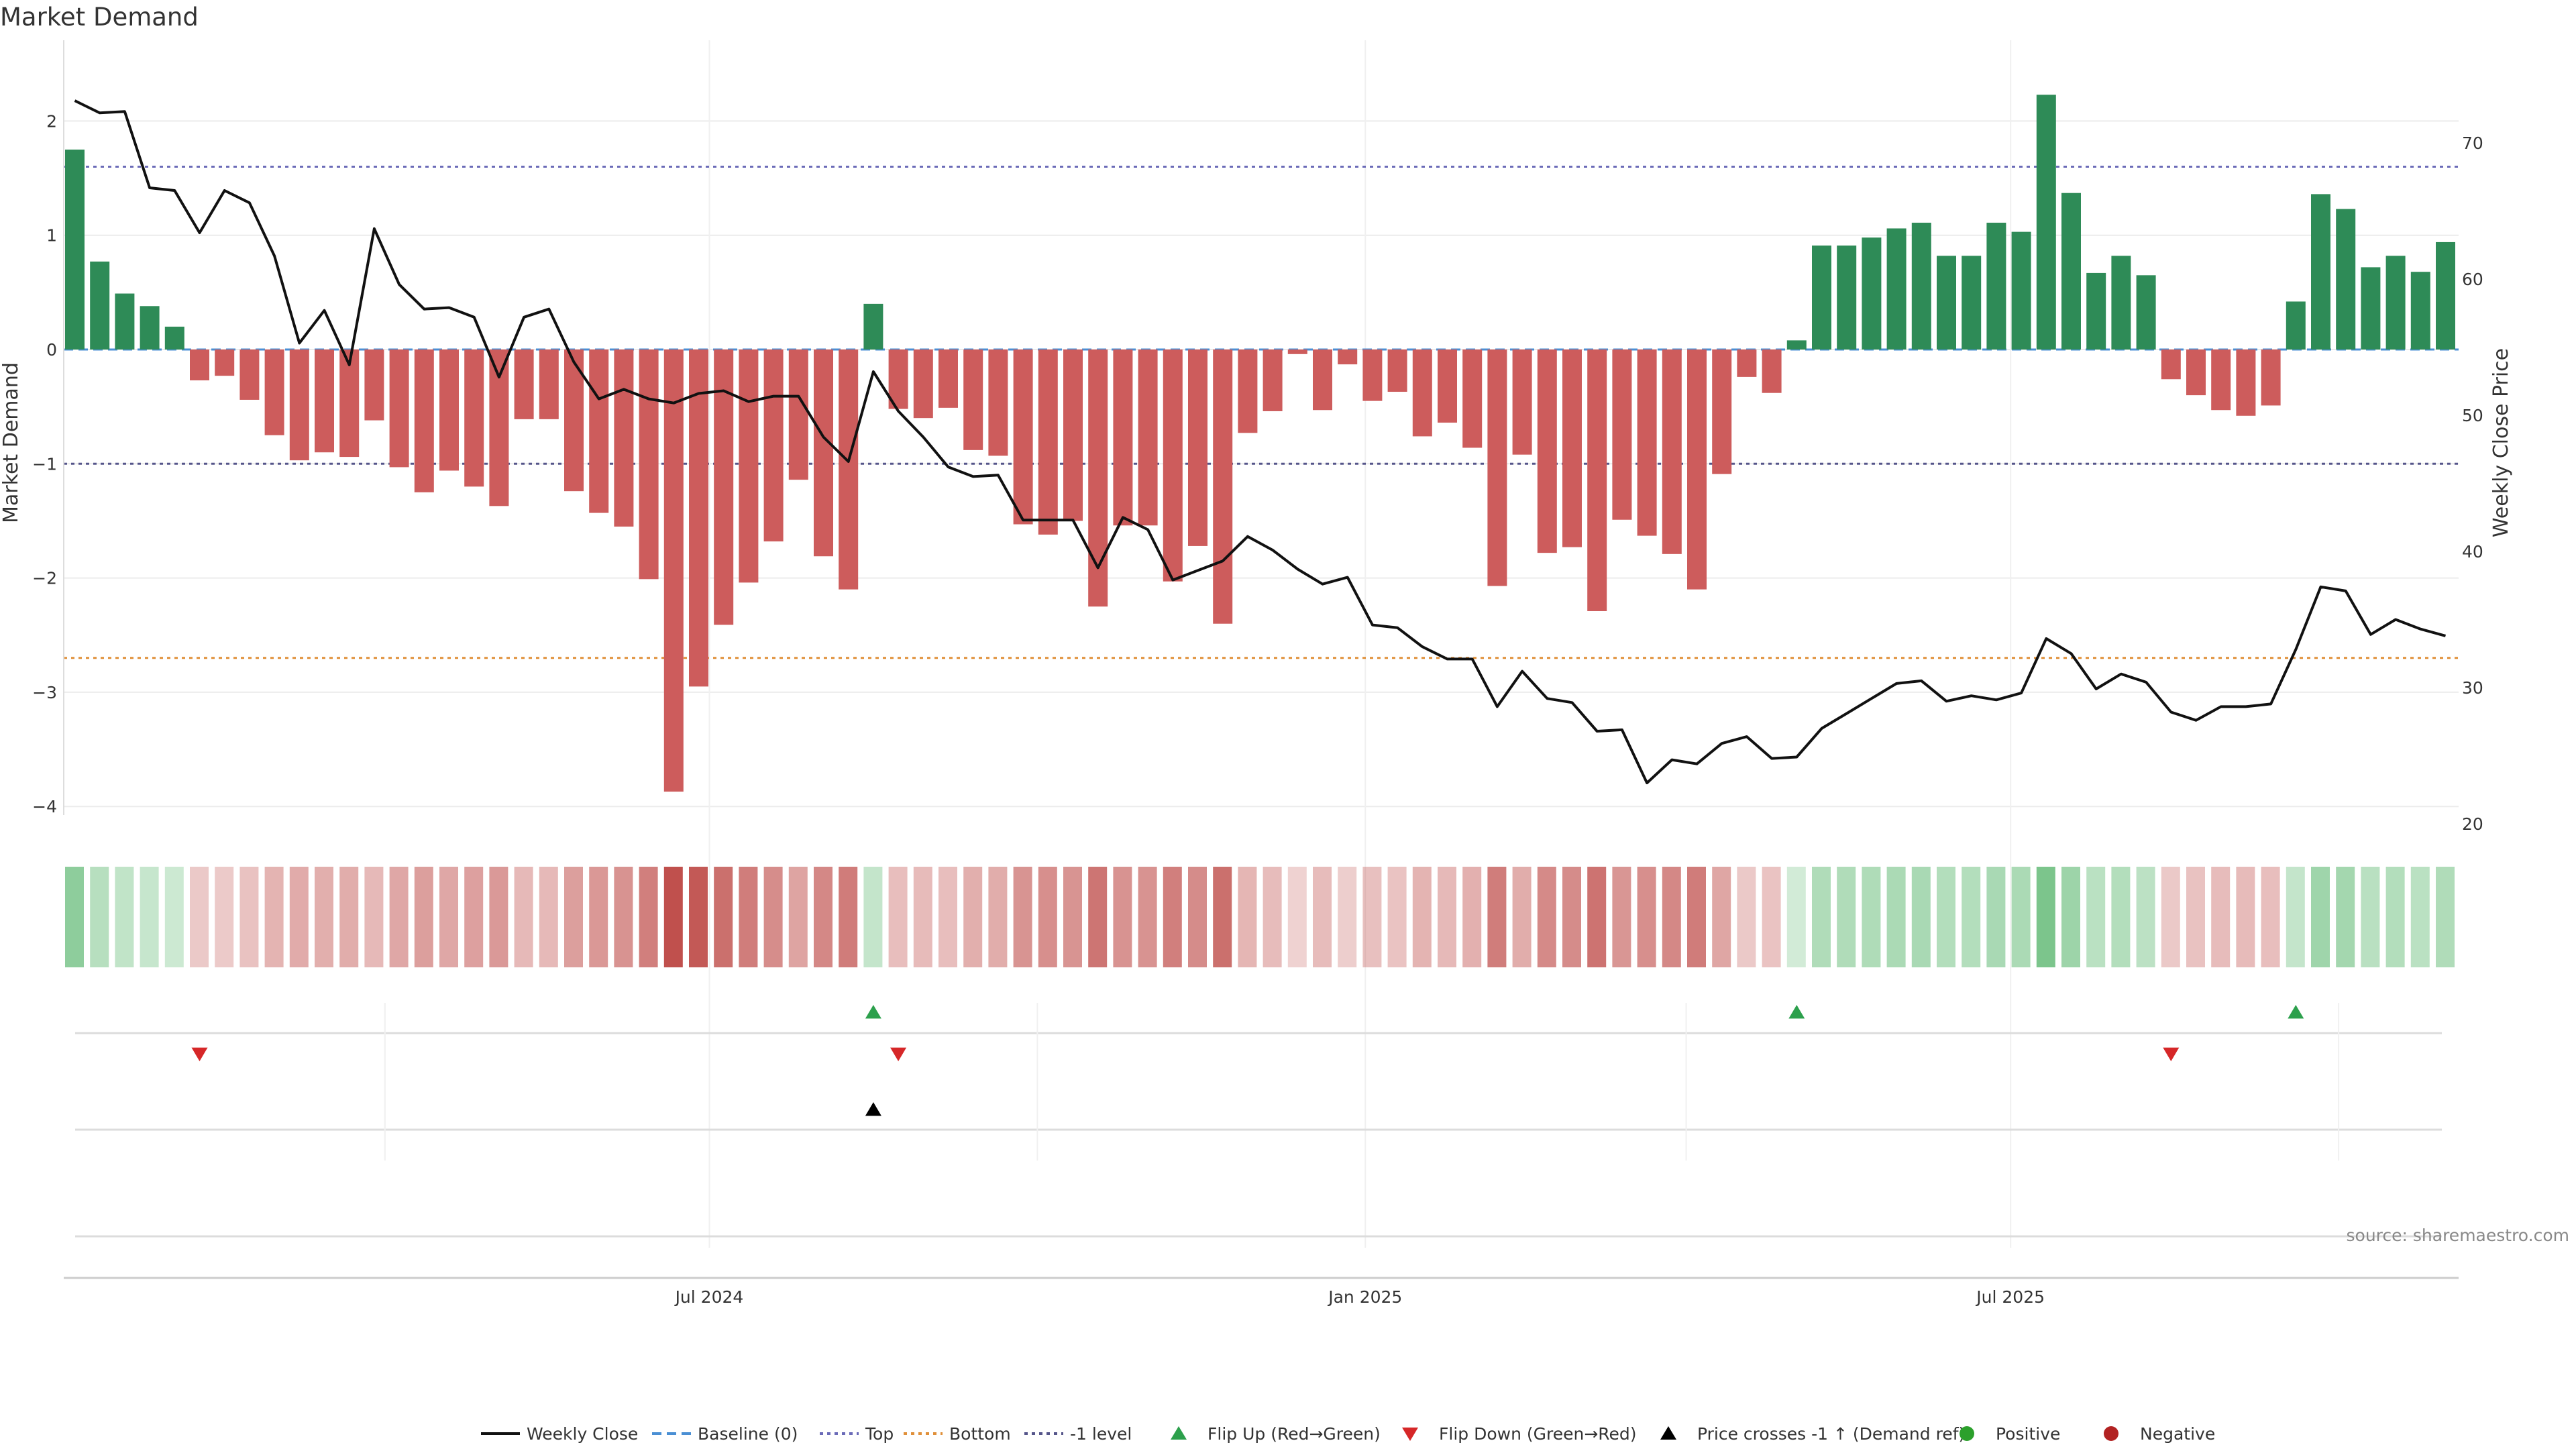 The image size is (2576, 1449). What do you see at coordinates (857, 1434) in the screenshot?
I see `legend-item: Top` at bounding box center [857, 1434].